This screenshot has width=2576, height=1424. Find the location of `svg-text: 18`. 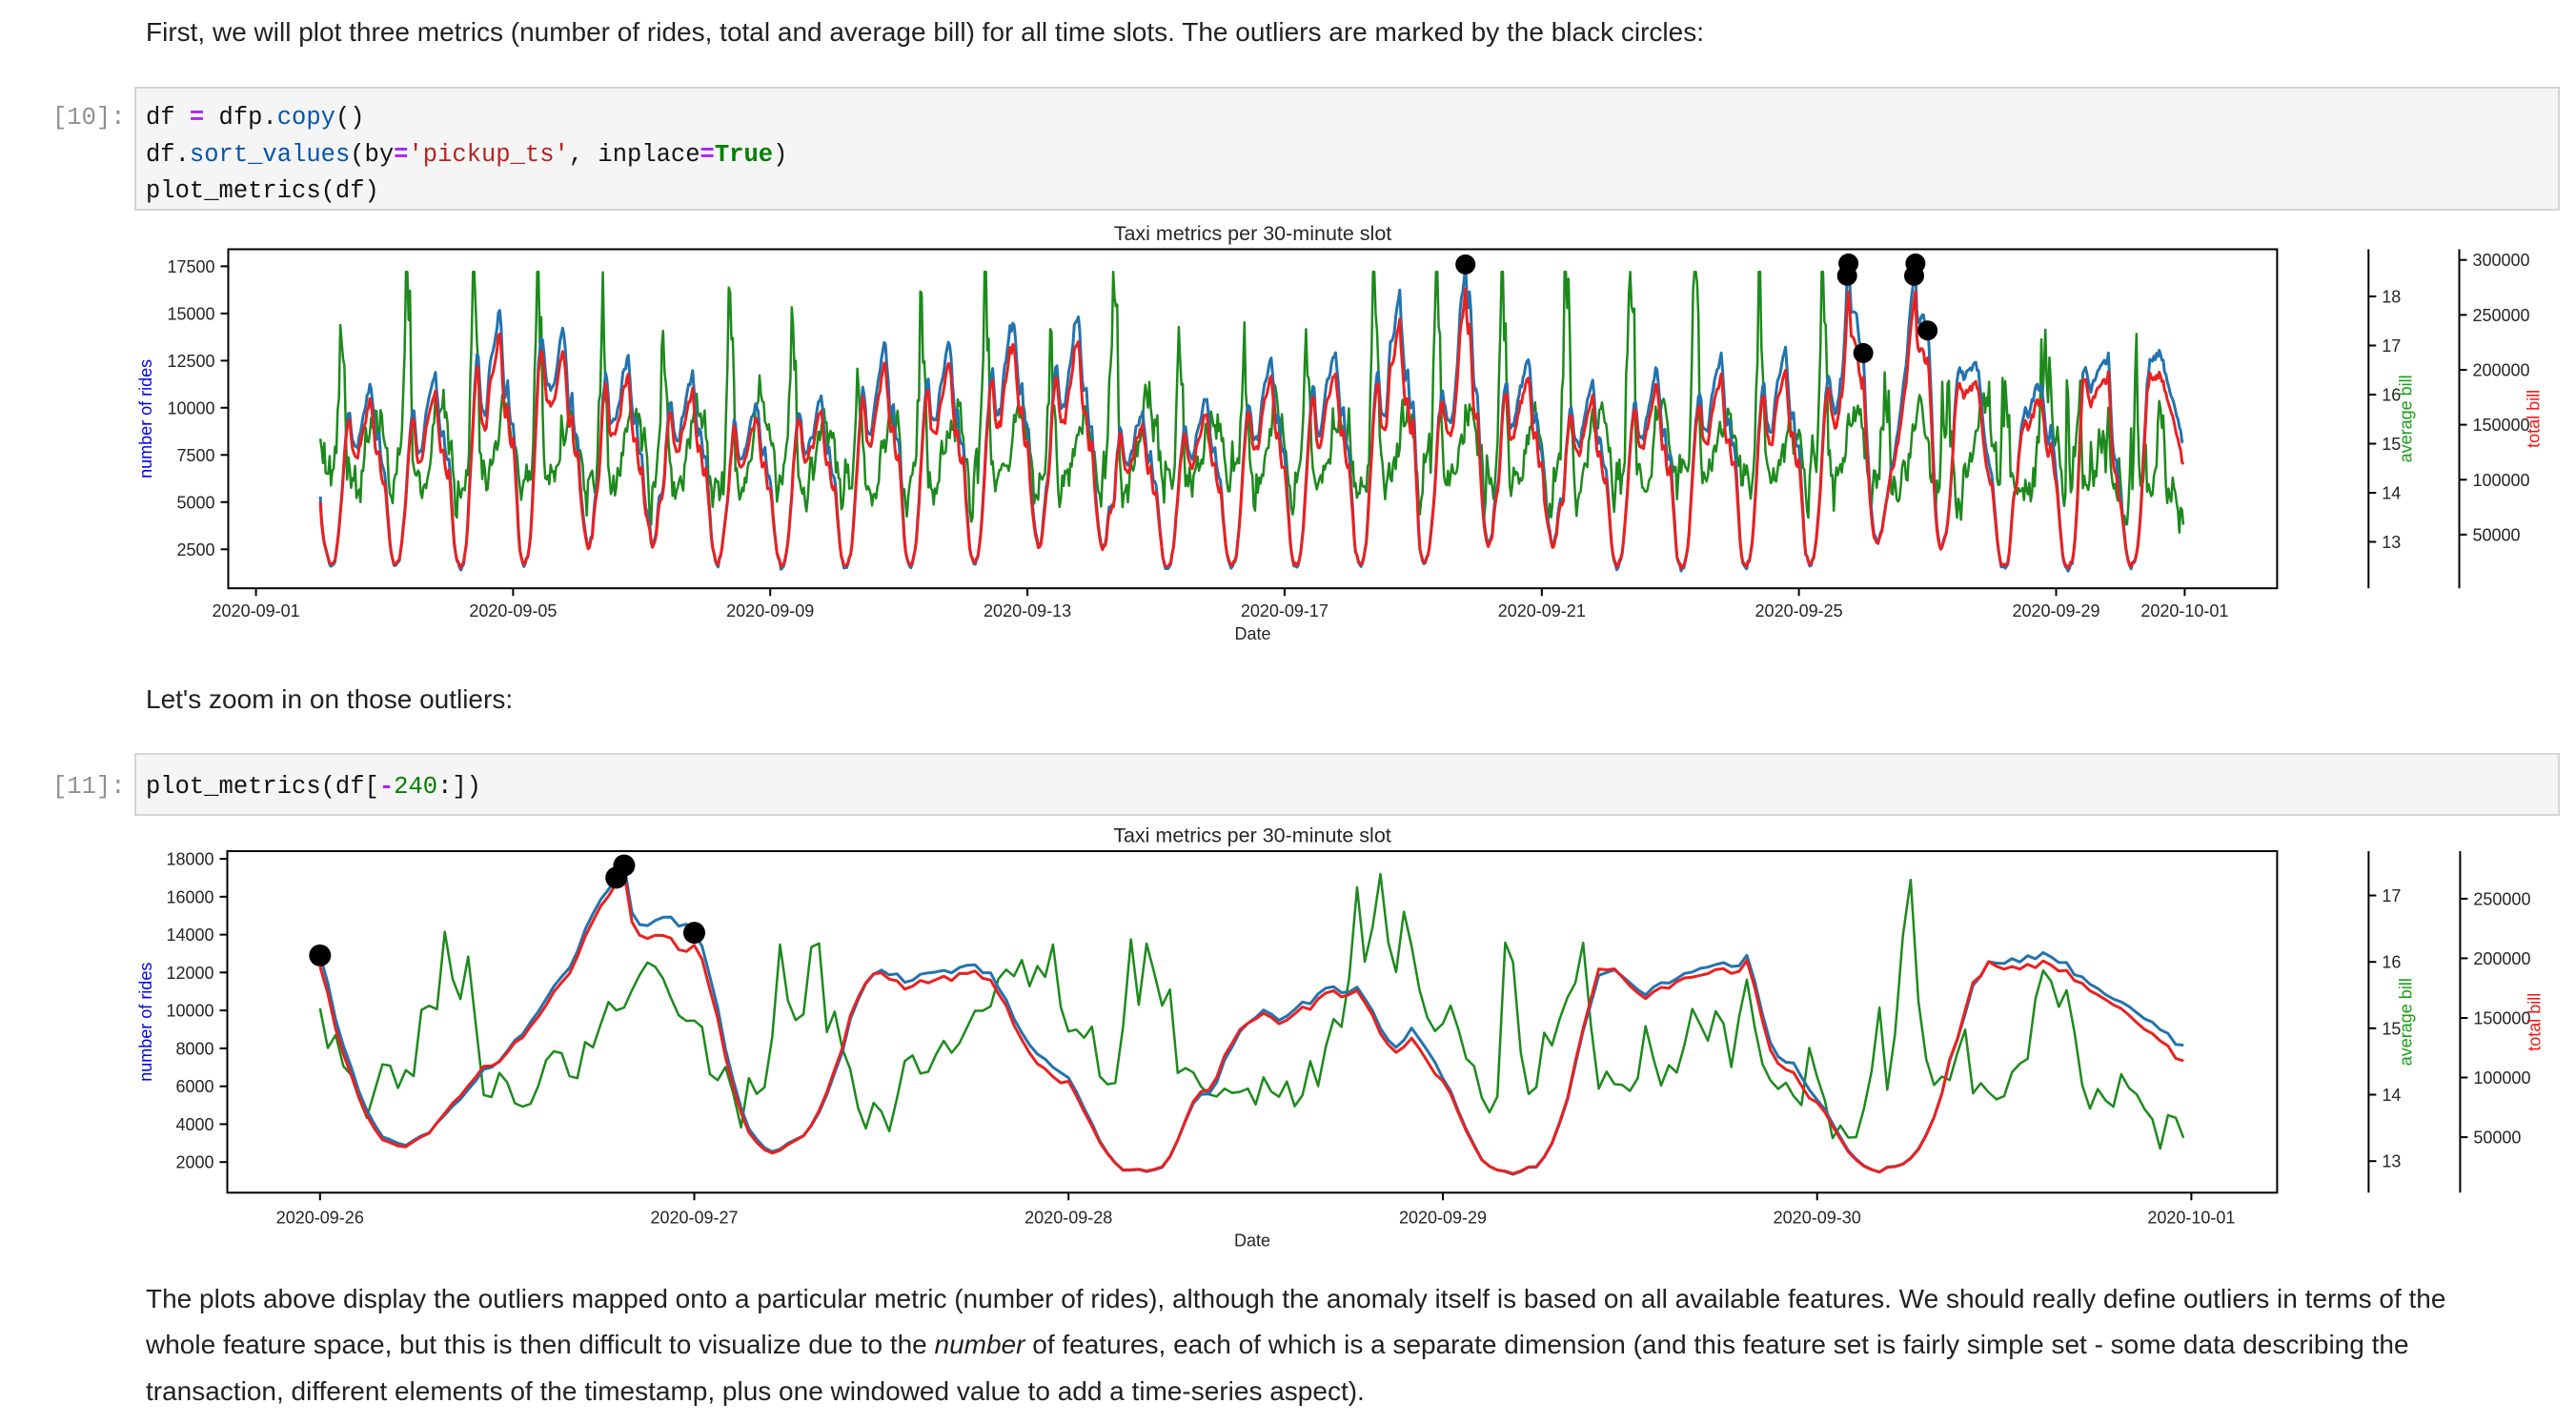

svg-text: 18 is located at coordinates (2391, 297).